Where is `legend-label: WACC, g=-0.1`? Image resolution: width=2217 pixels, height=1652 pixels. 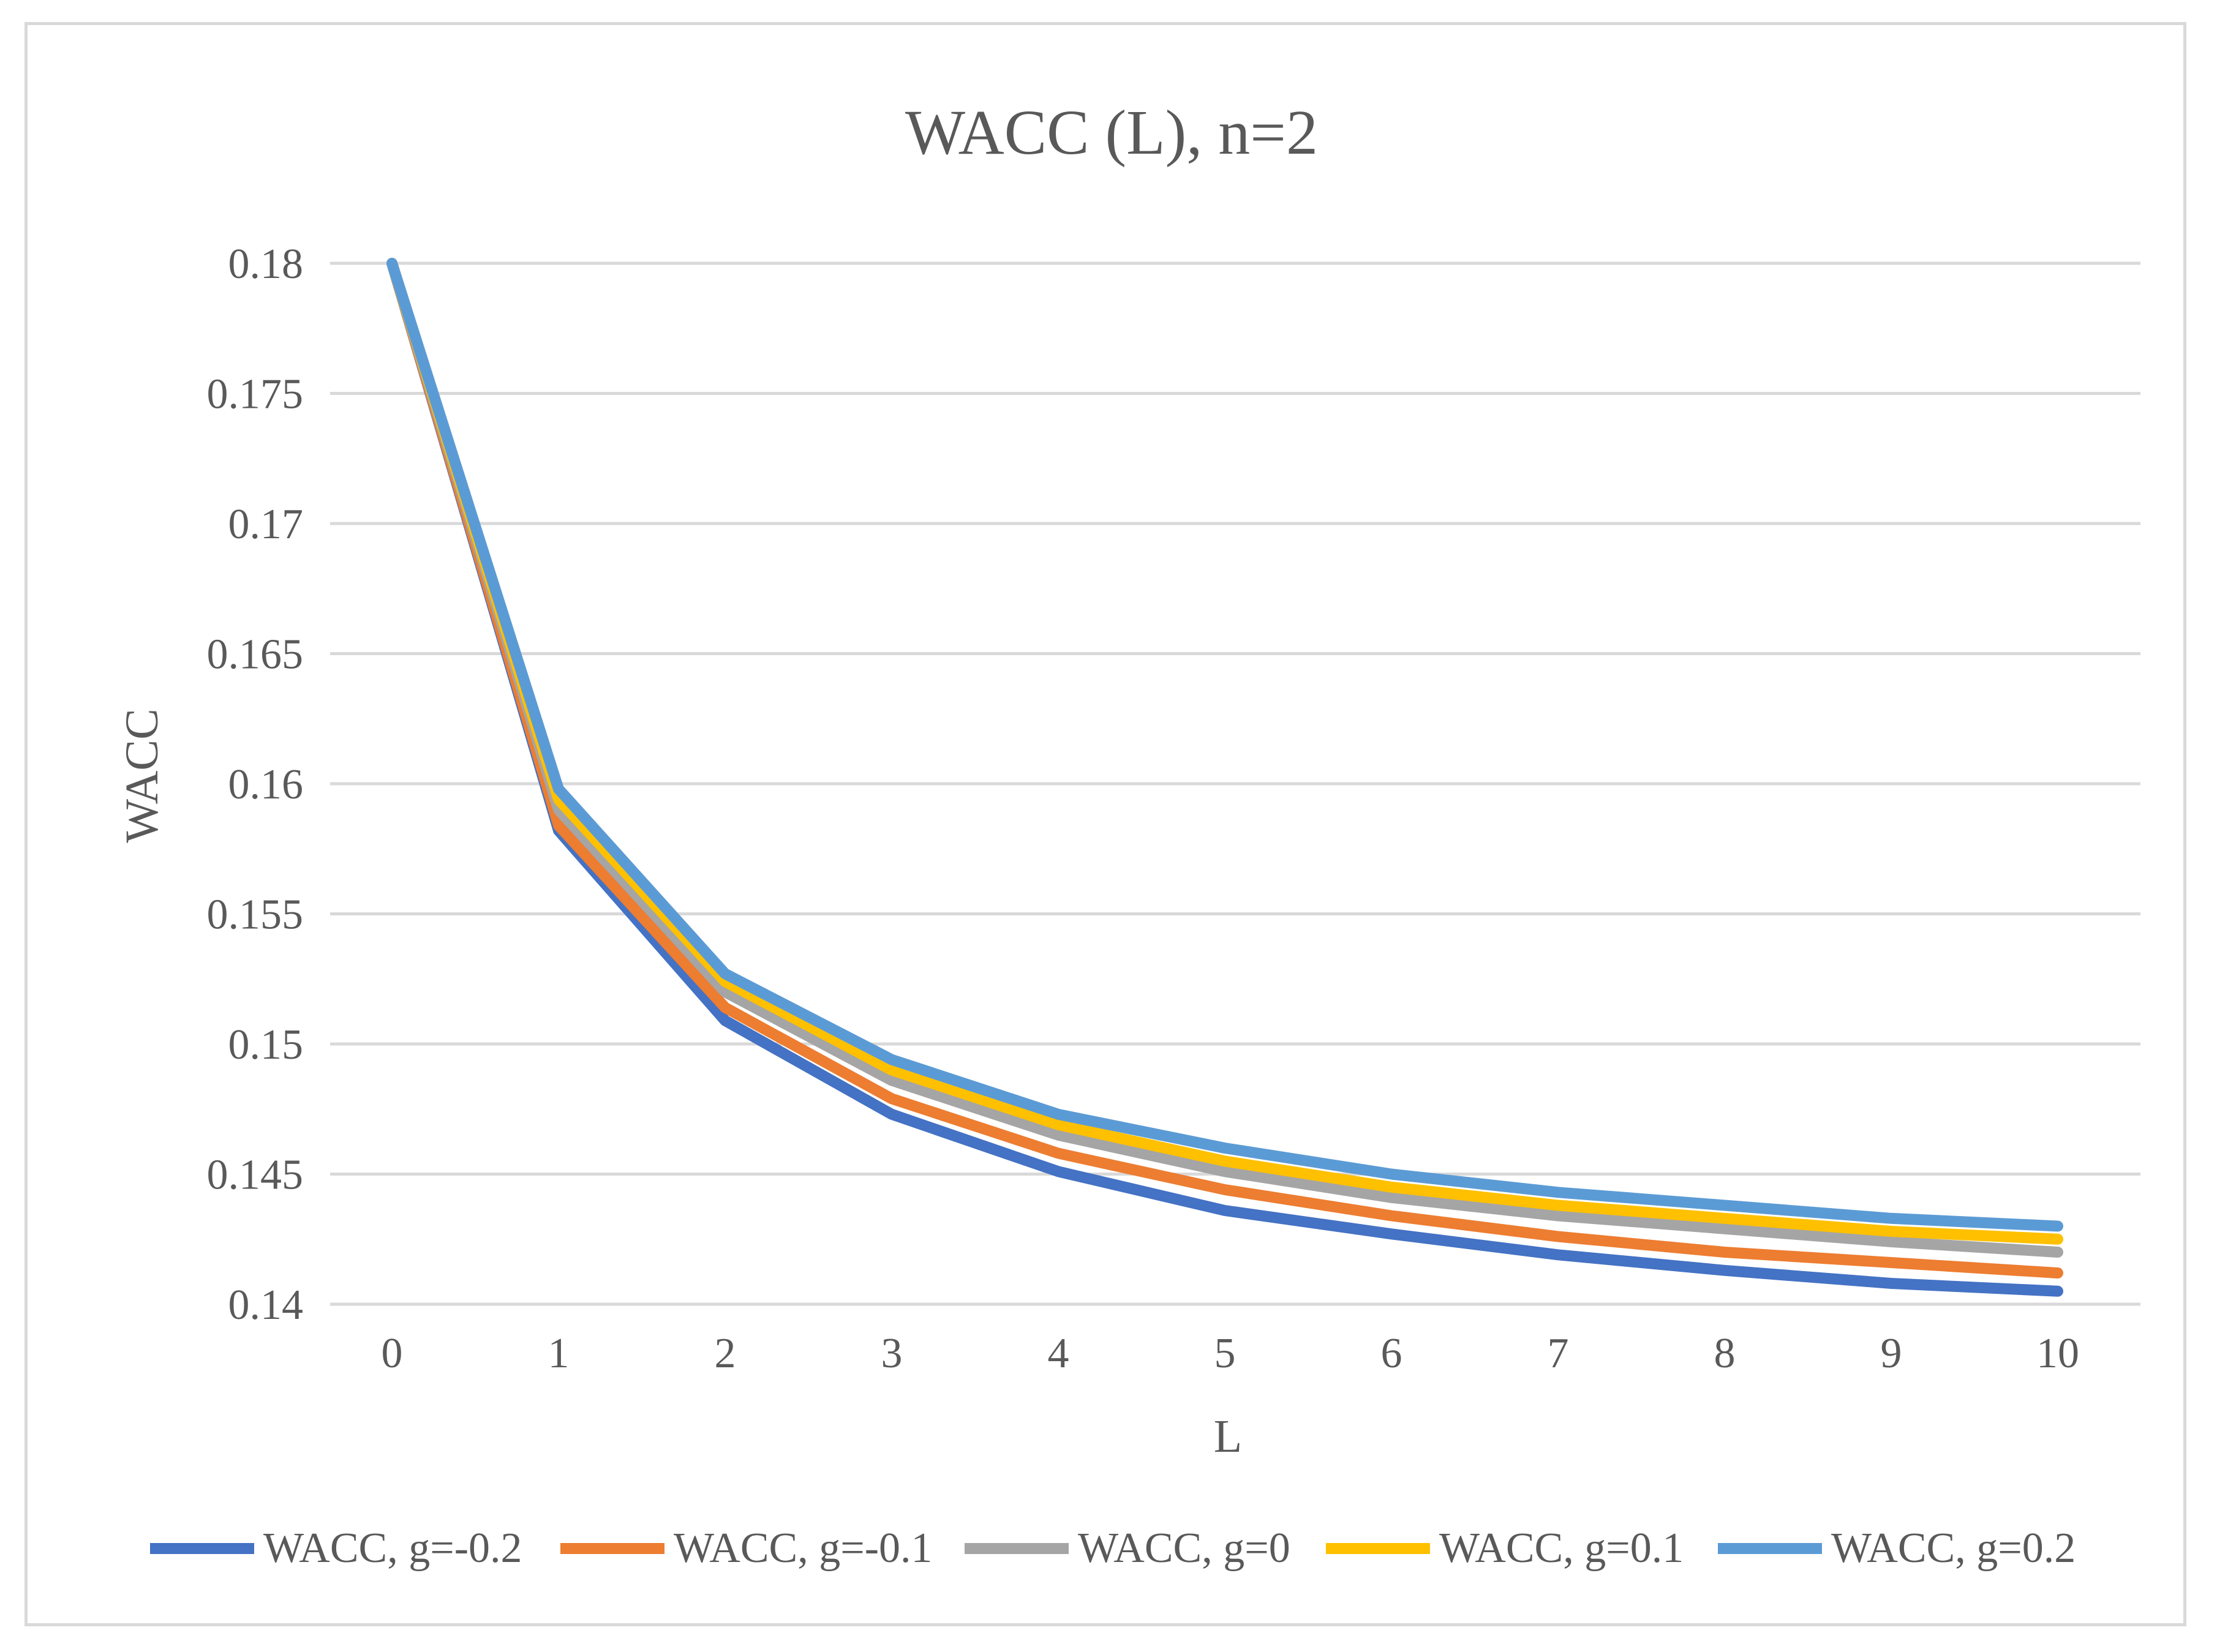
legend-label: WACC, g=-0.1 is located at coordinates (804, 1548).